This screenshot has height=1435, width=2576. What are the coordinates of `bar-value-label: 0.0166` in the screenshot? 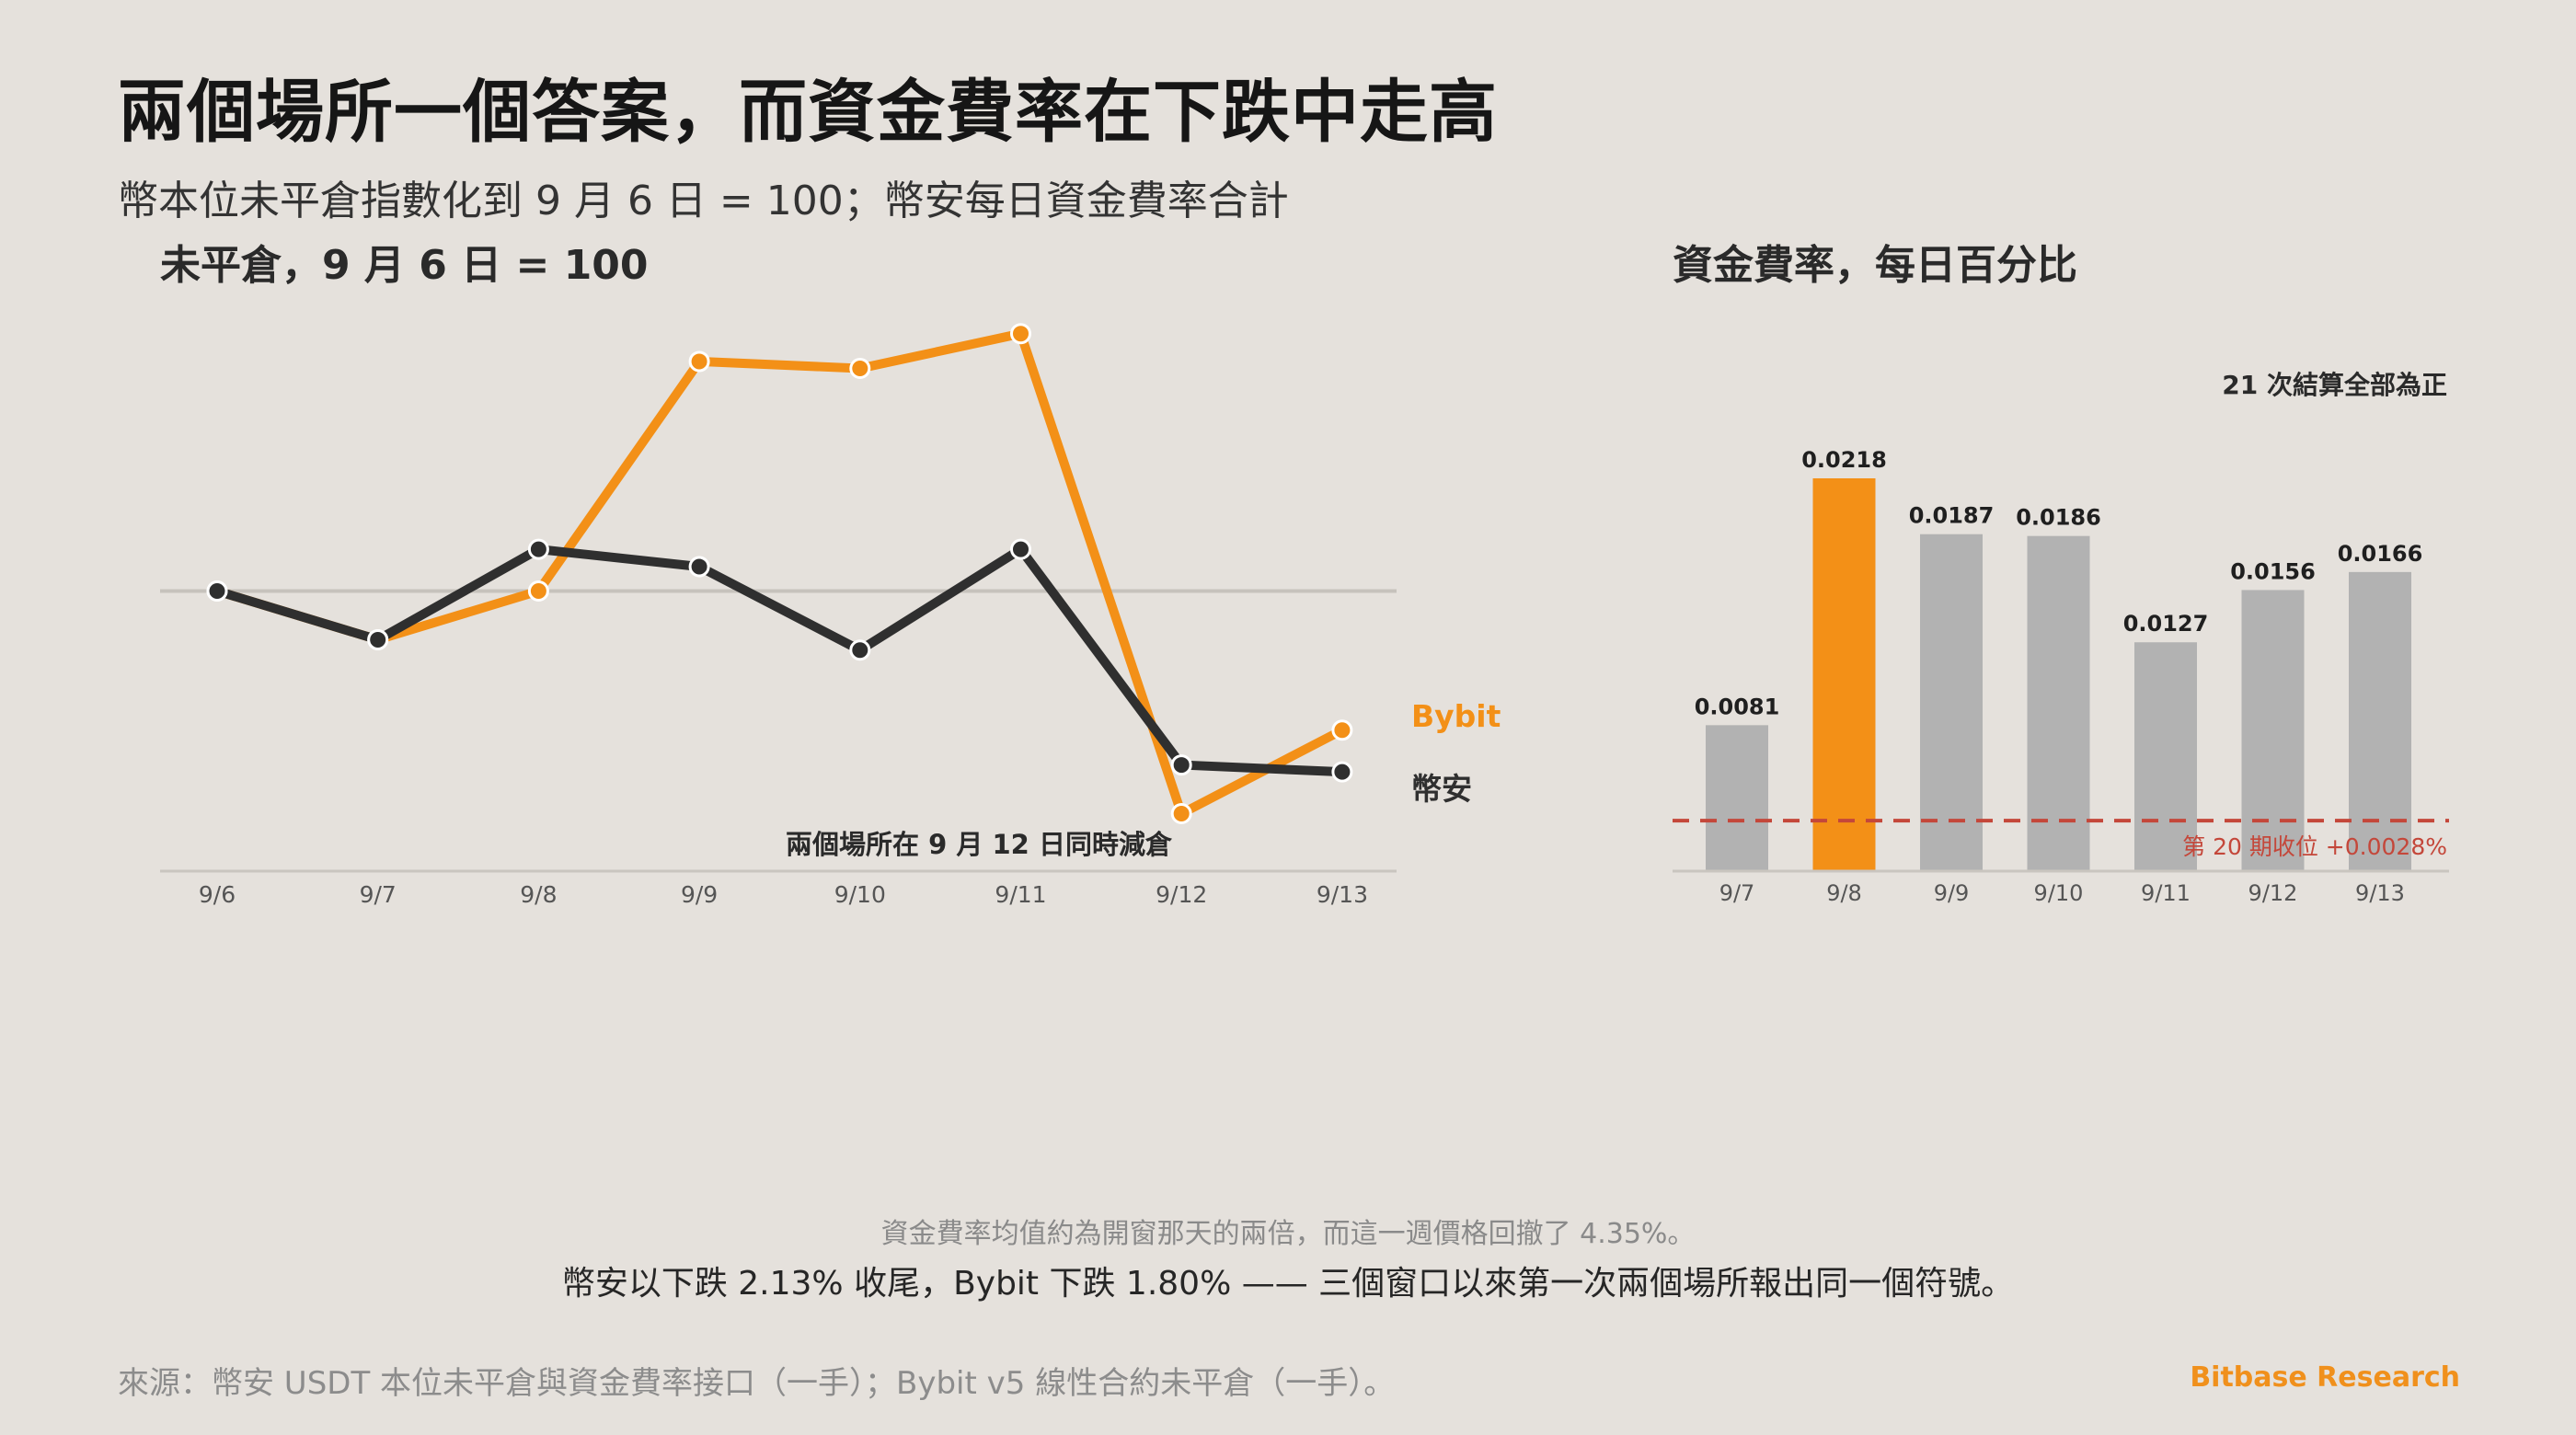 It's located at (2380, 554).